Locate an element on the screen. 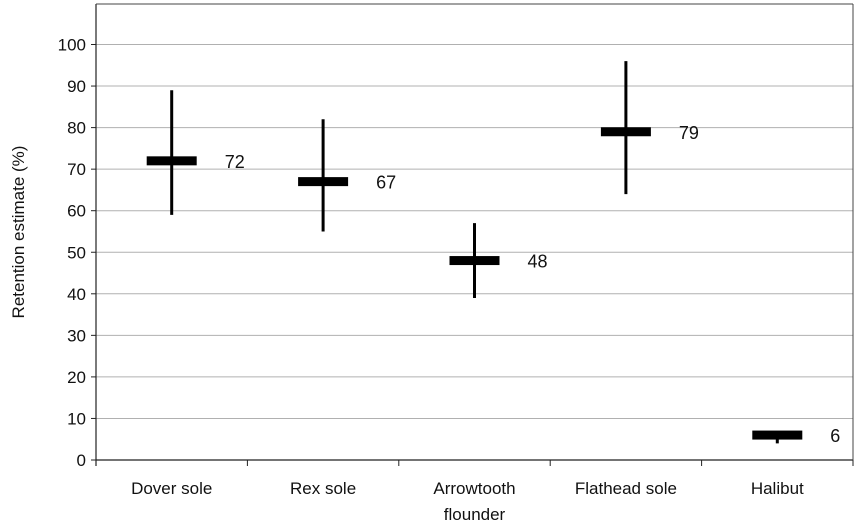  data-label: 79 is located at coordinates (689, 133).